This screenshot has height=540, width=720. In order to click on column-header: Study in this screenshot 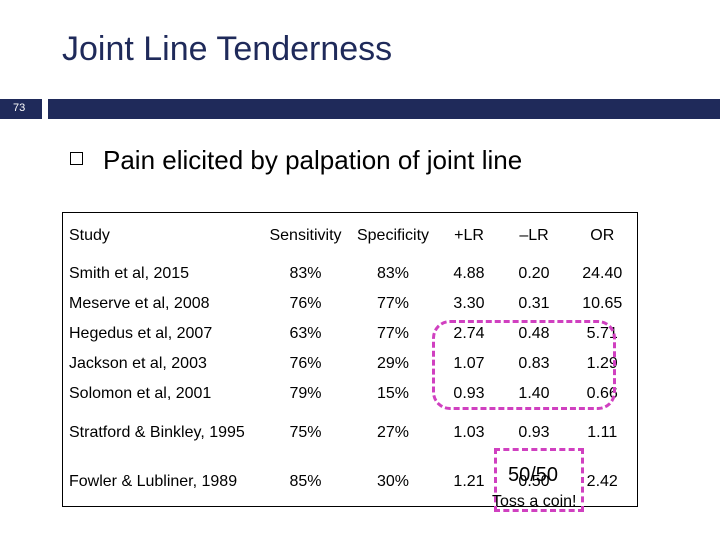, I will do `click(89, 235)`.